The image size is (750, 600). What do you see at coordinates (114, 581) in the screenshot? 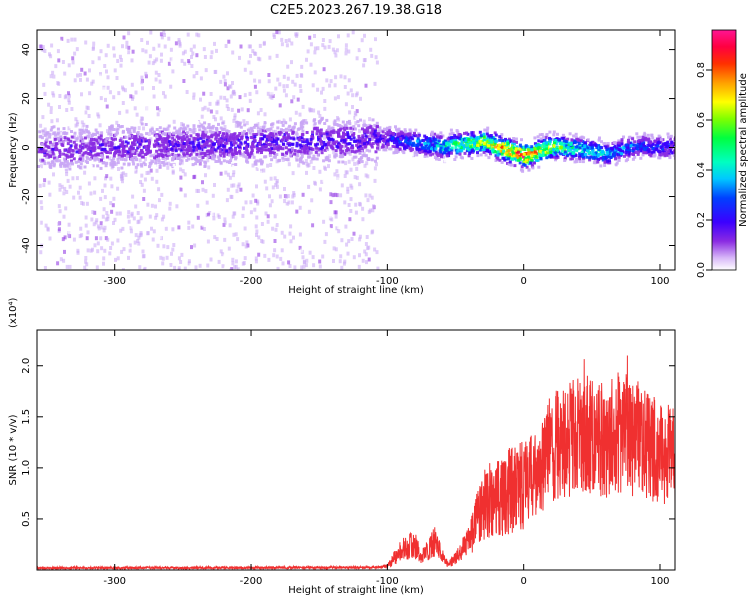
I see `x-tick-label: -300` at bounding box center [114, 581].